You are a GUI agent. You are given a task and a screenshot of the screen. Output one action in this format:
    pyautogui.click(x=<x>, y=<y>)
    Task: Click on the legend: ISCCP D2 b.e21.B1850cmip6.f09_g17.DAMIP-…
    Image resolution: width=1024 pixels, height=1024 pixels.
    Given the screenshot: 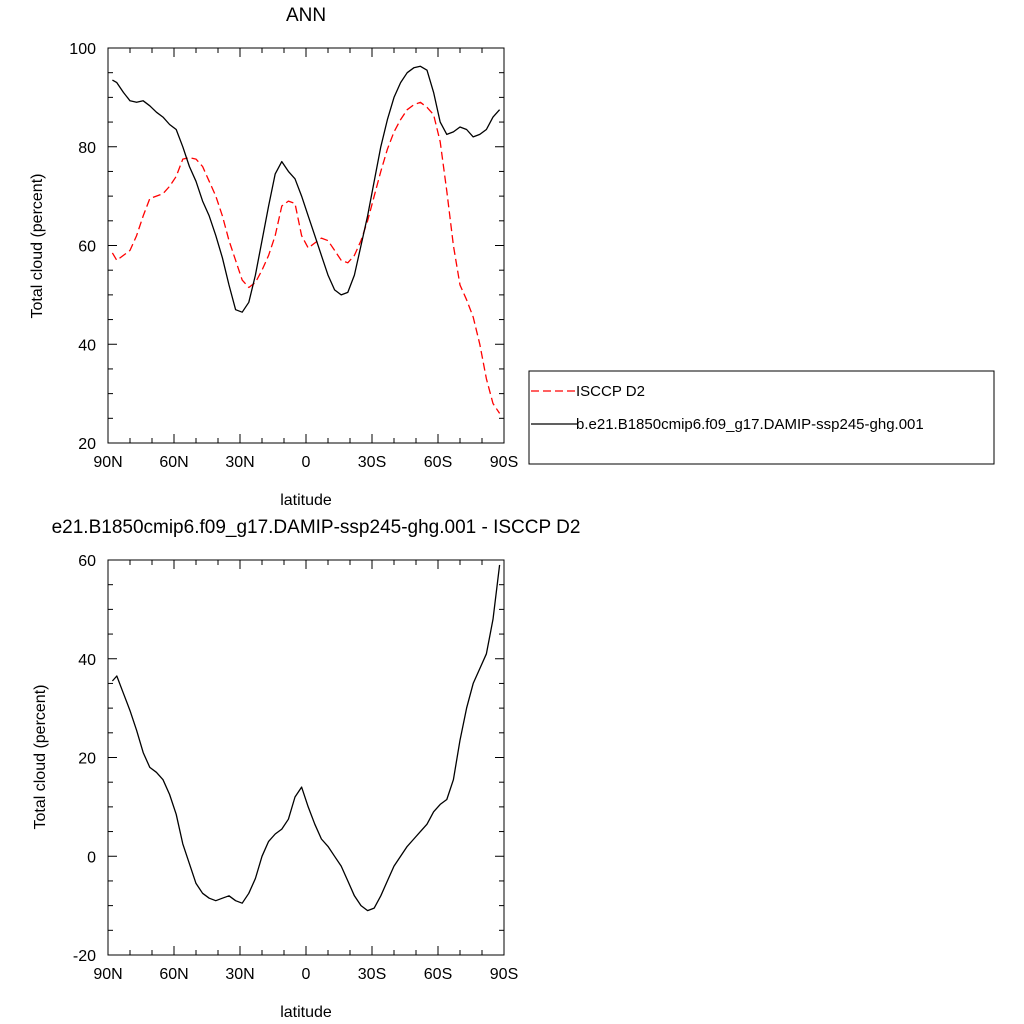 What is the action you would take?
    pyautogui.click(x=761, y=417)
    